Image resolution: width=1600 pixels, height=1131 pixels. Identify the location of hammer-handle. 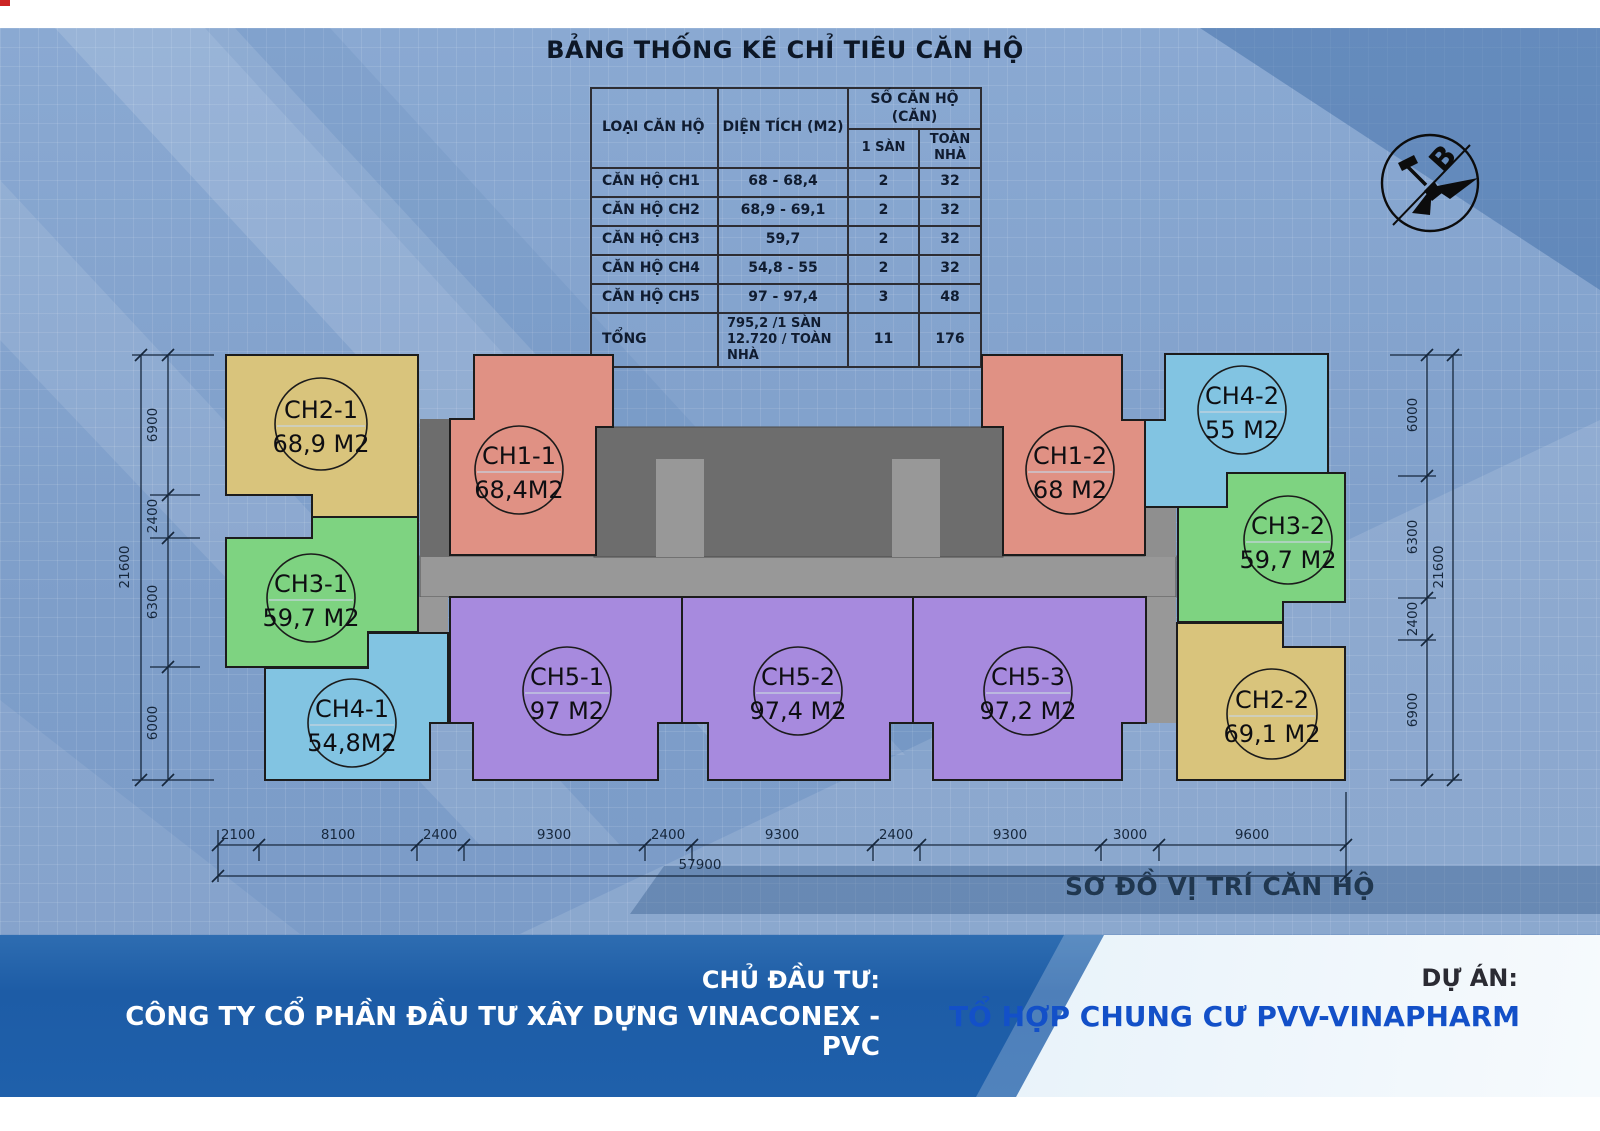
(1417, 176).